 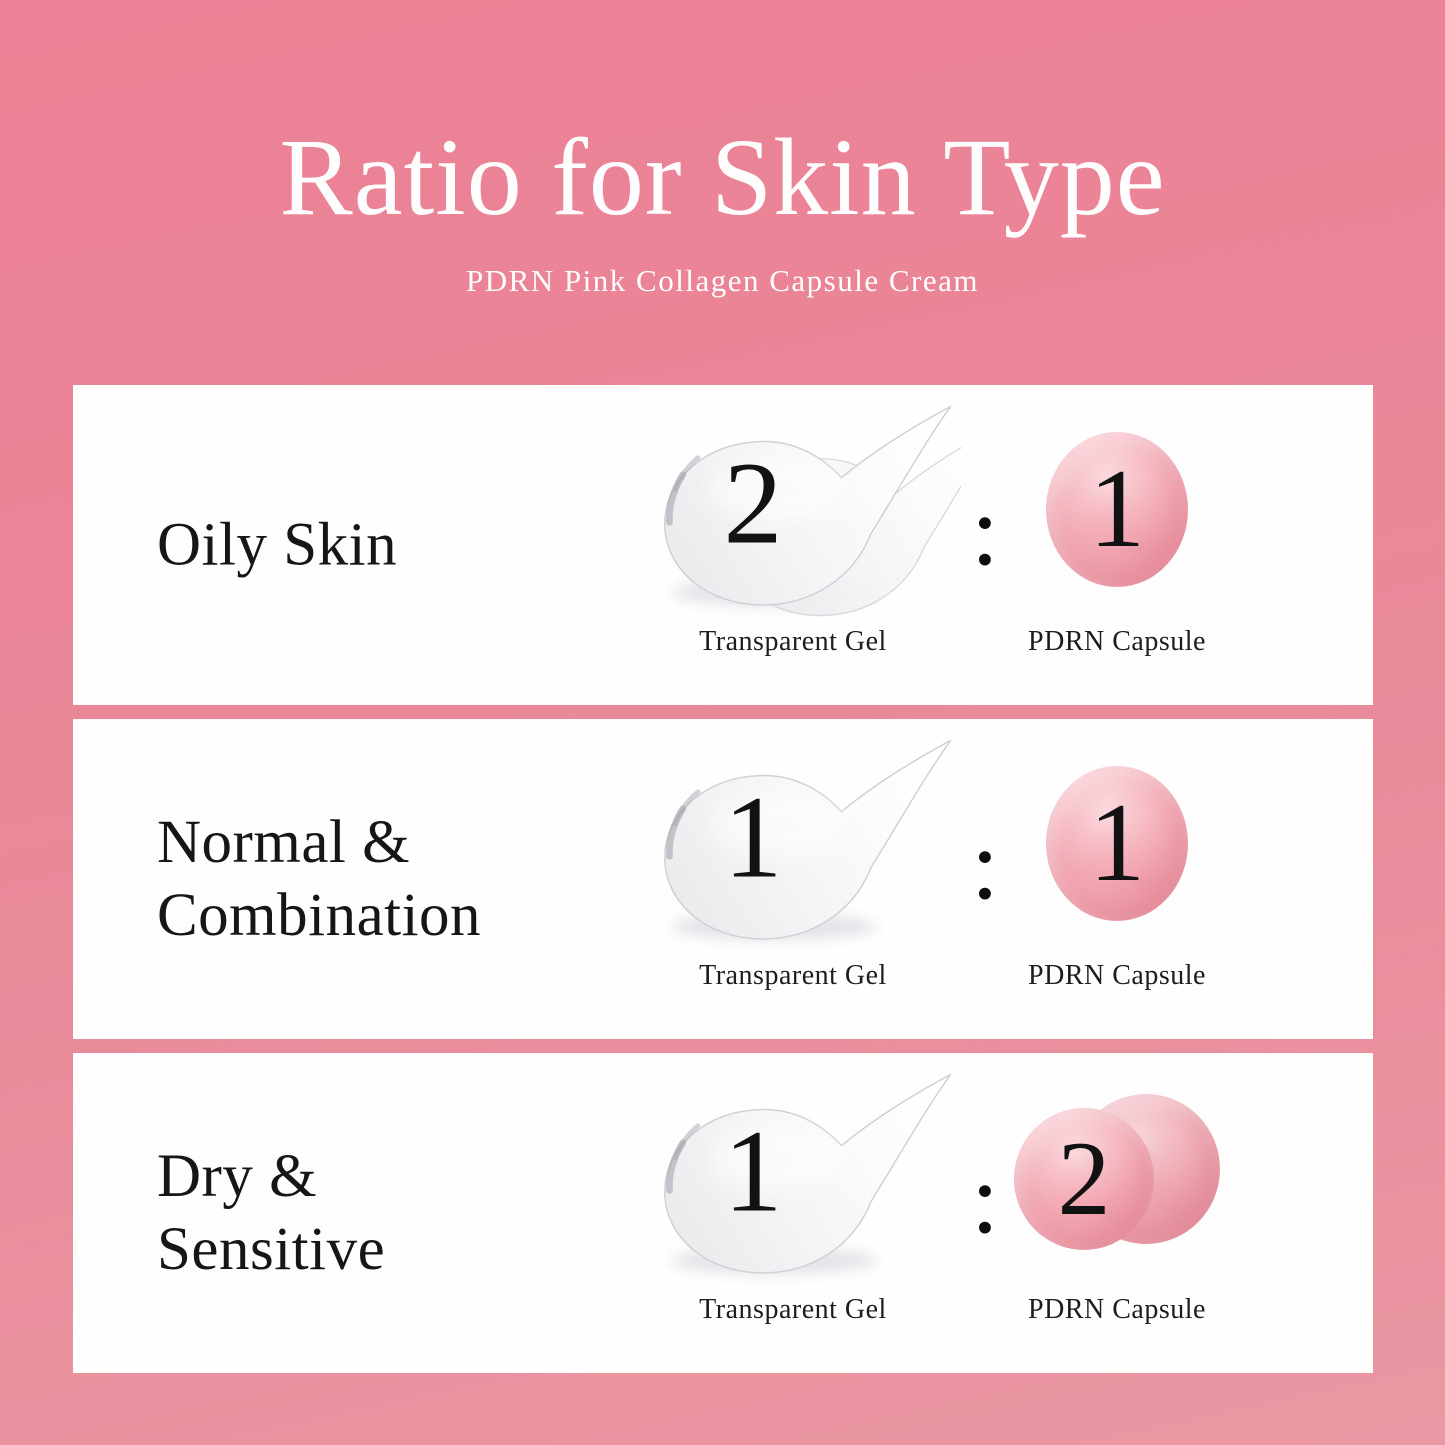 I want to click on capsule-icon-area: 2, so click(x=1117, y=1177).